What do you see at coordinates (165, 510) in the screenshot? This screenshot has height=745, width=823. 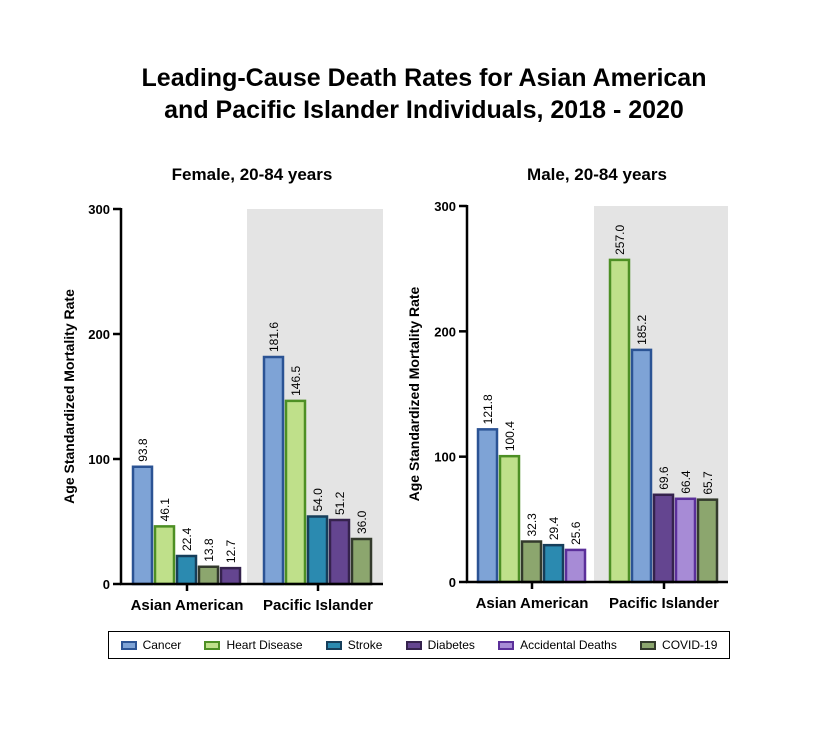 I see `data-label: 46.1` at bounding box center [165, 510].